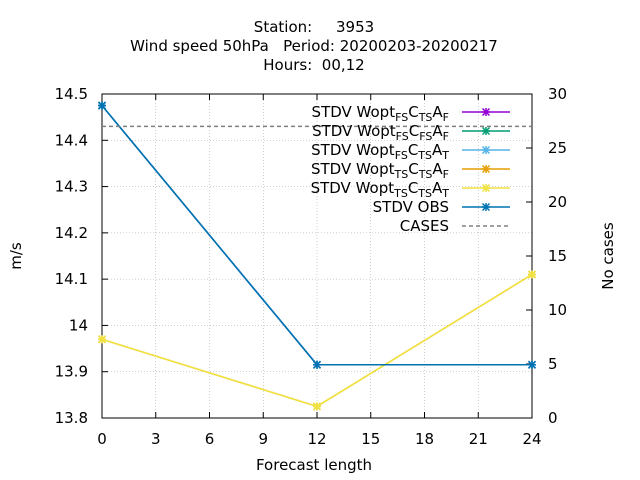  I want to click on legend-label: STDV WoptTSCTSAT, so click(380, 189).